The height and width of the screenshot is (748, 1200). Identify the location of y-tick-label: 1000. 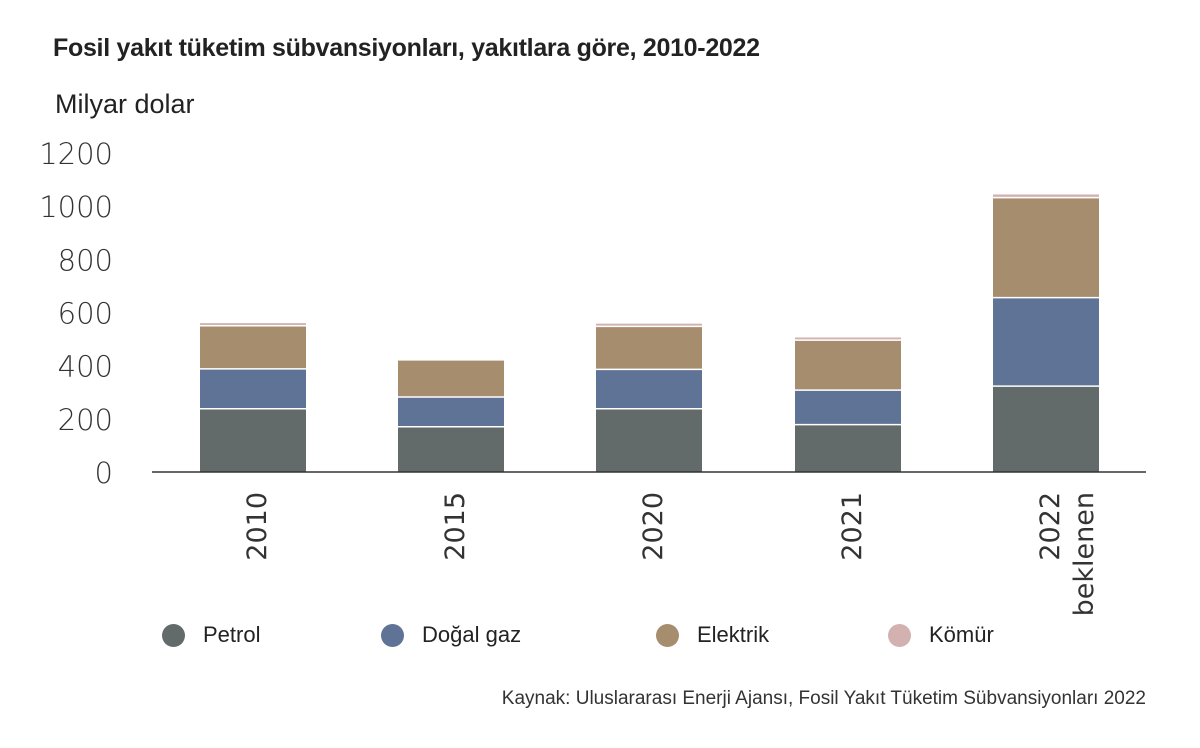
(76, 207).